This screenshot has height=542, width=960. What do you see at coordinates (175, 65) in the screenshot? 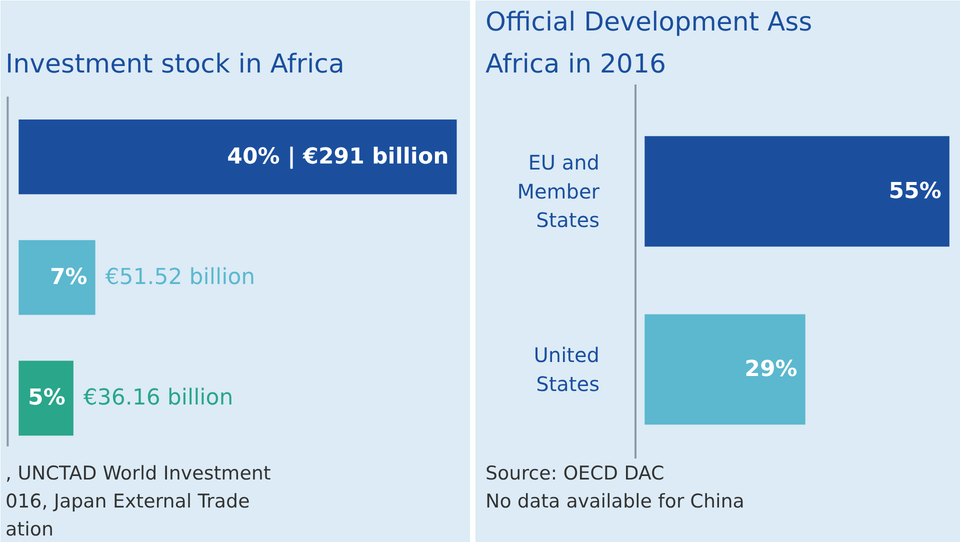
I see `chart-title: Investment stock in Africa` at bounding box center [175, 65].